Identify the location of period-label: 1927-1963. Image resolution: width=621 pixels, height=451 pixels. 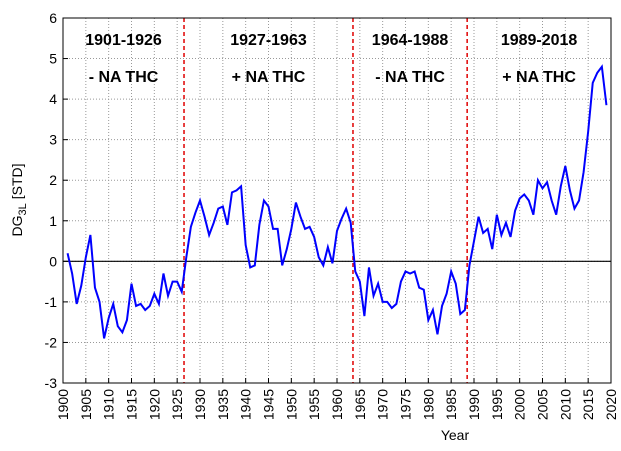
(268, 40).